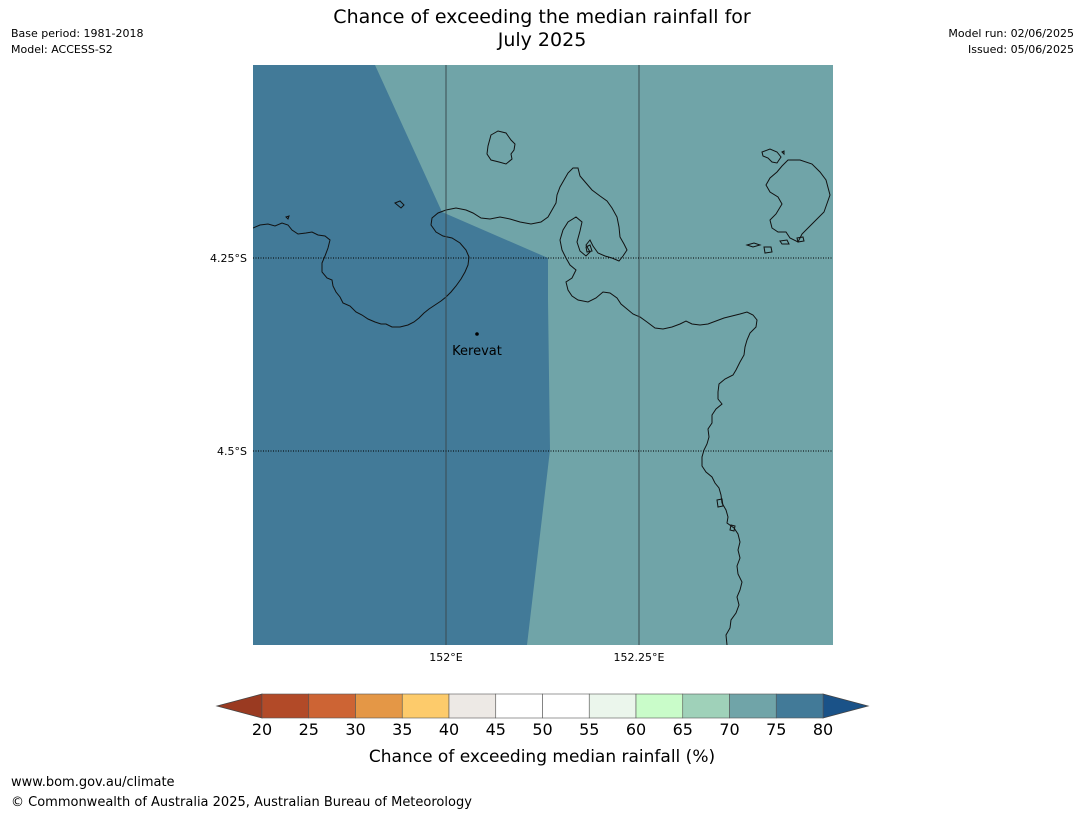  I want to click on colorbar-tick-label: 20, so click(262, 729).